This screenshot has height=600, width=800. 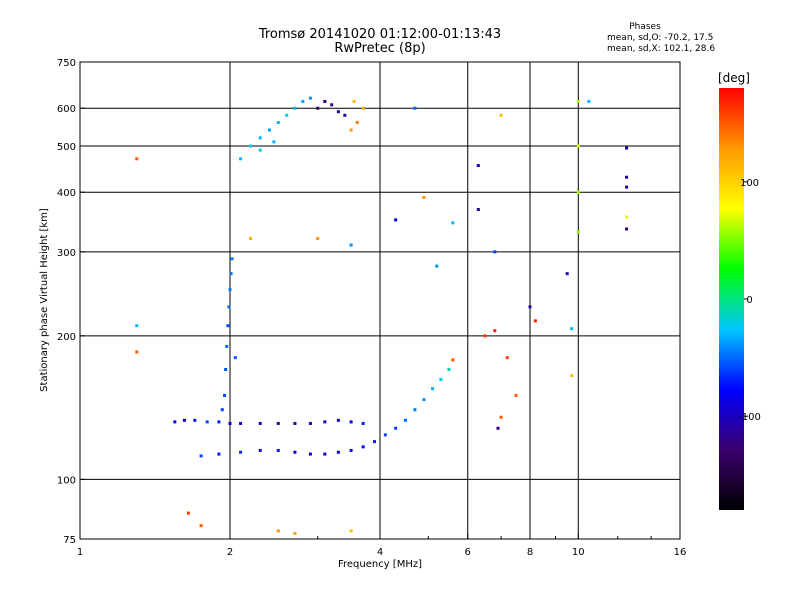 I want to click on x-axis-label: Frequency [MHz], so click(x=380, y=564).